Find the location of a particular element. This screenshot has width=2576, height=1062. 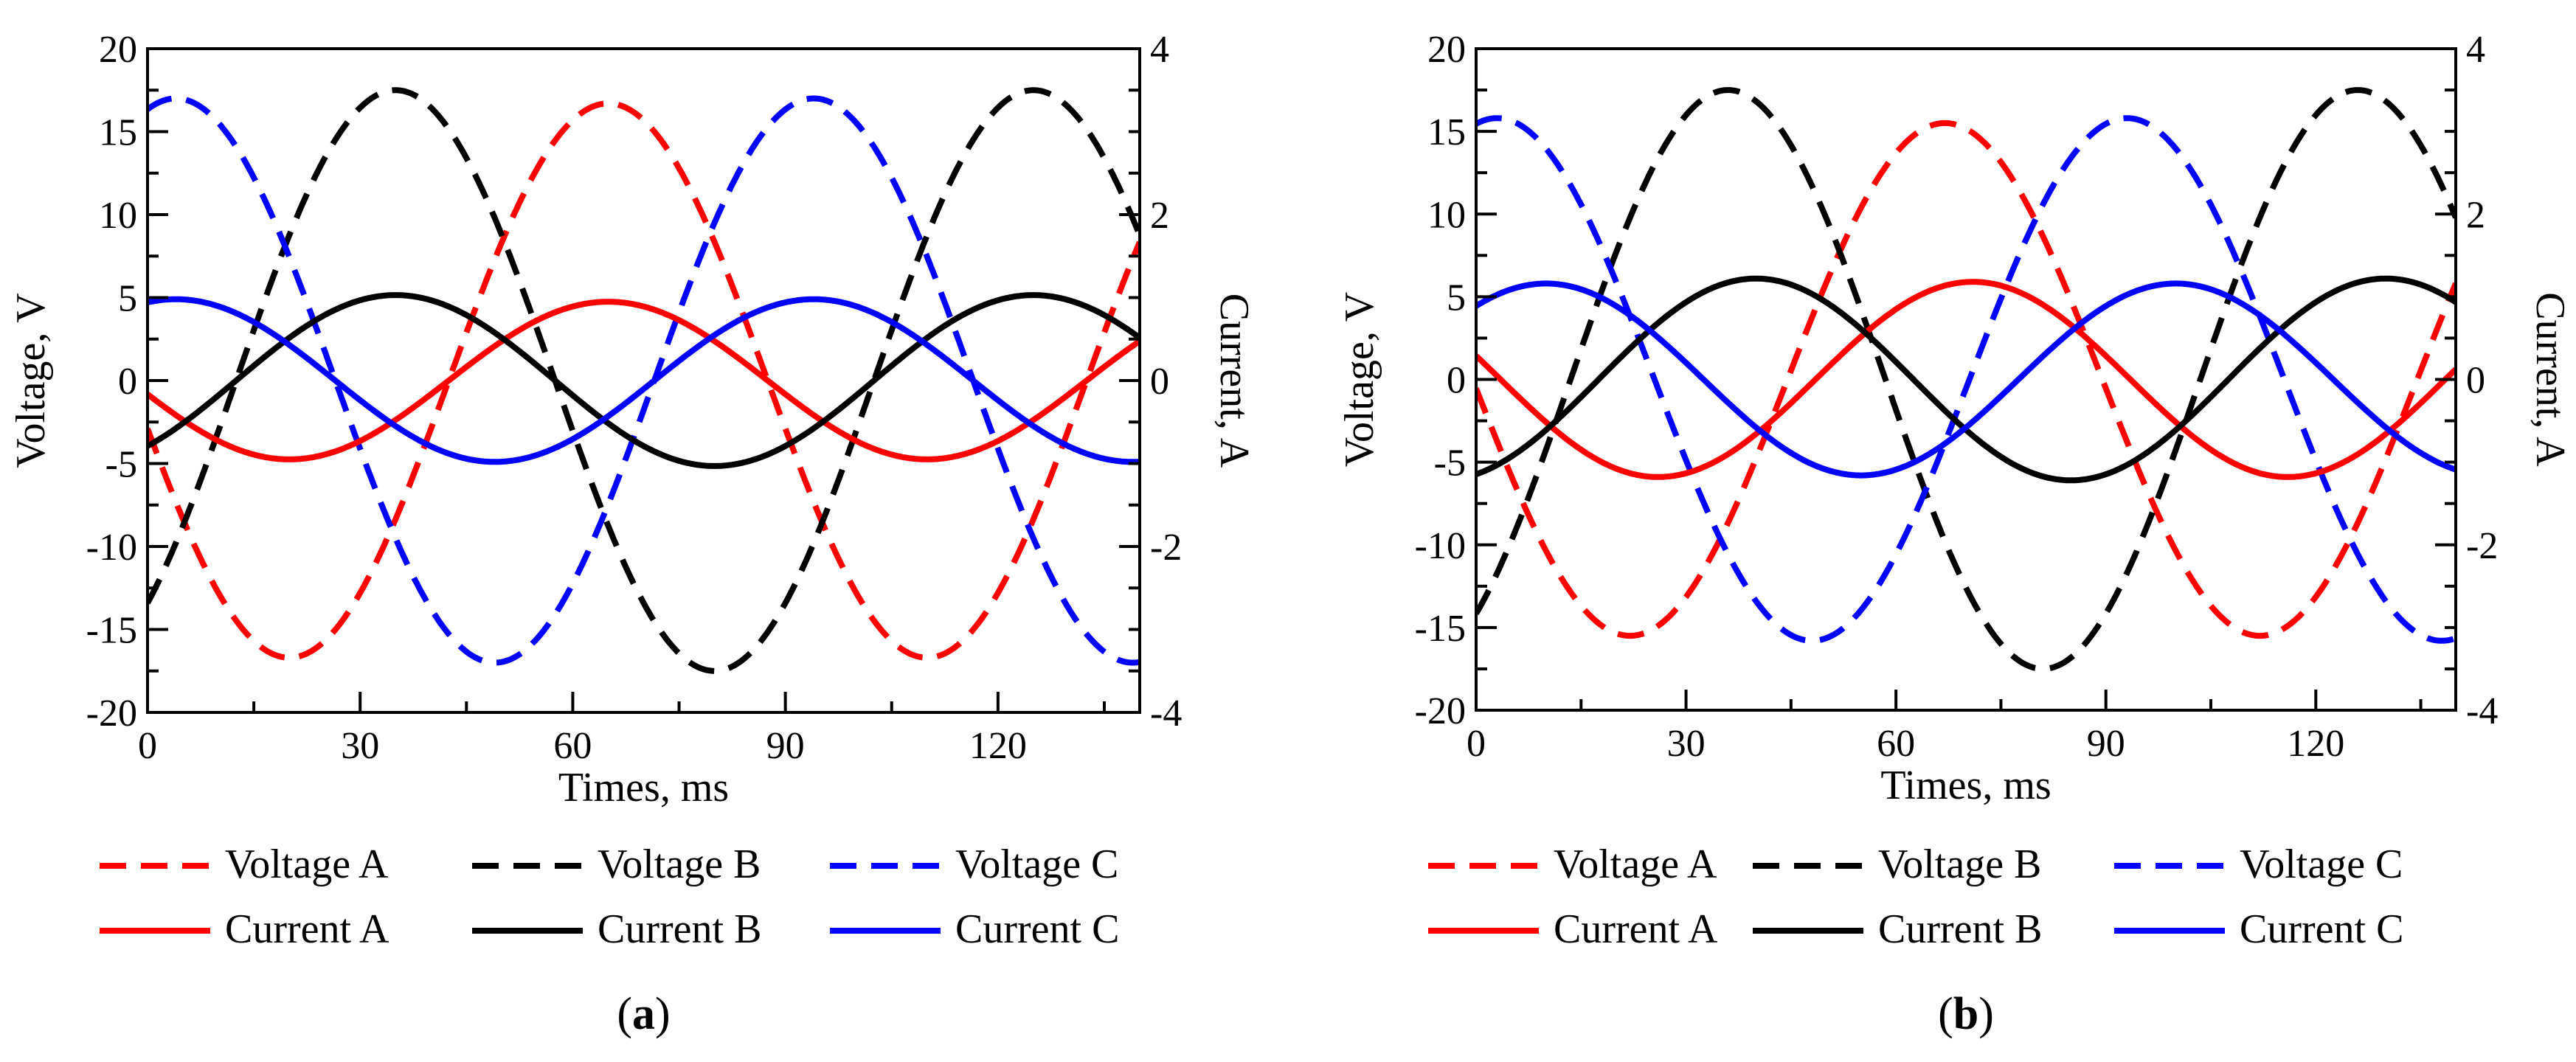

panel-caption: (a) is located at coordinates (643, 1014).